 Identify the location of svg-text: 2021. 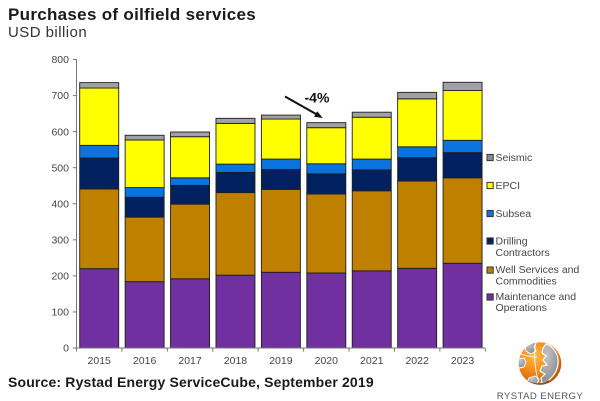
(372, 361).